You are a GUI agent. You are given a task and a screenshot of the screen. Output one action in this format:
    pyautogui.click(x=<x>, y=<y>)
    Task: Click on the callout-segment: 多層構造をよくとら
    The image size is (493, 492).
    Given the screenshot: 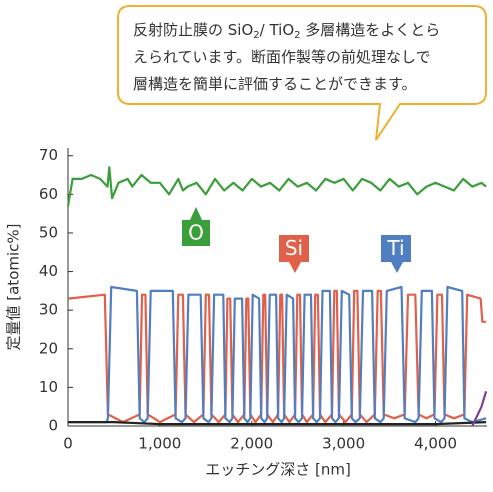 What is the action you would take?
    pyautogui.click(x=371, y=30)
    